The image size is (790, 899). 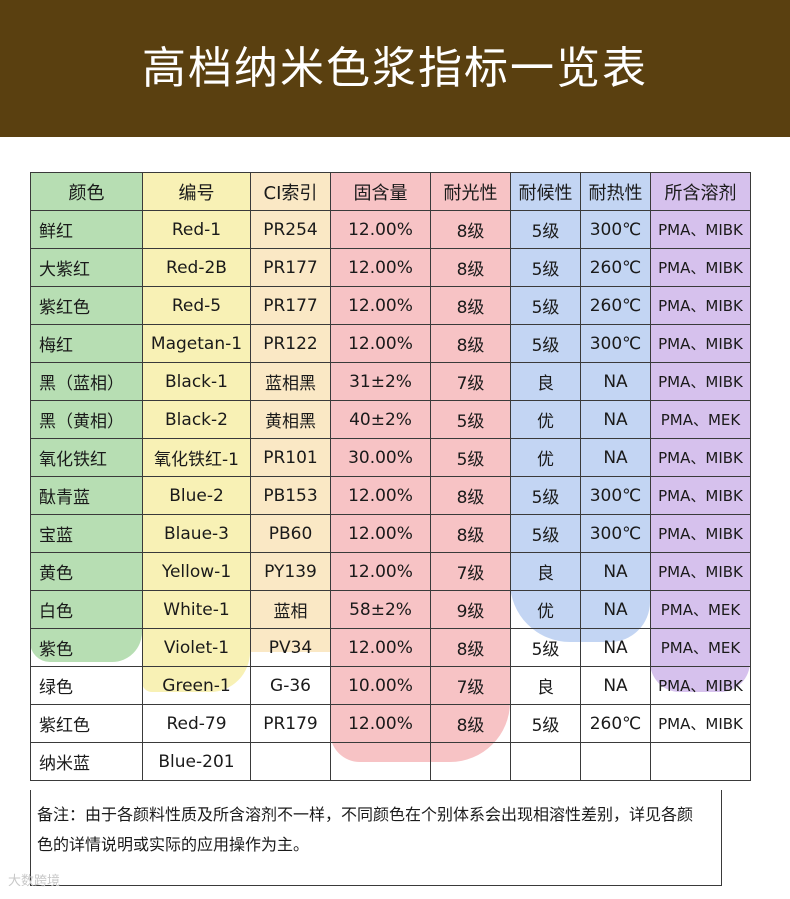 What do you see at coordinates (390, 381) in the screenshot?
I see `table-row: 黑（蓝相） Black-1 蓝相黑 31±2% 7级良 NA PMA、MIBK` at bounding box center [390, 381].